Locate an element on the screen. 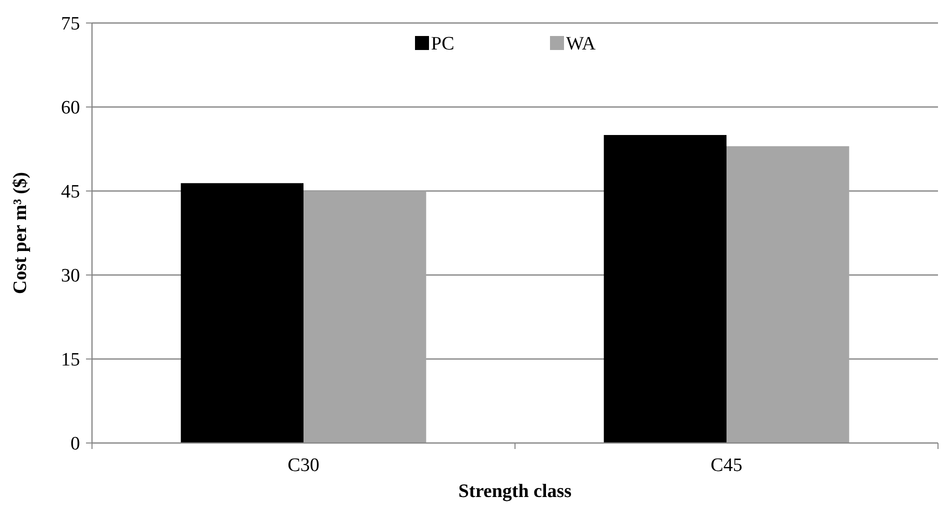 Image resolution: width=944 pixels, height=513 pixels. x-tick-label: C30 is located at coordinates (304, 465).